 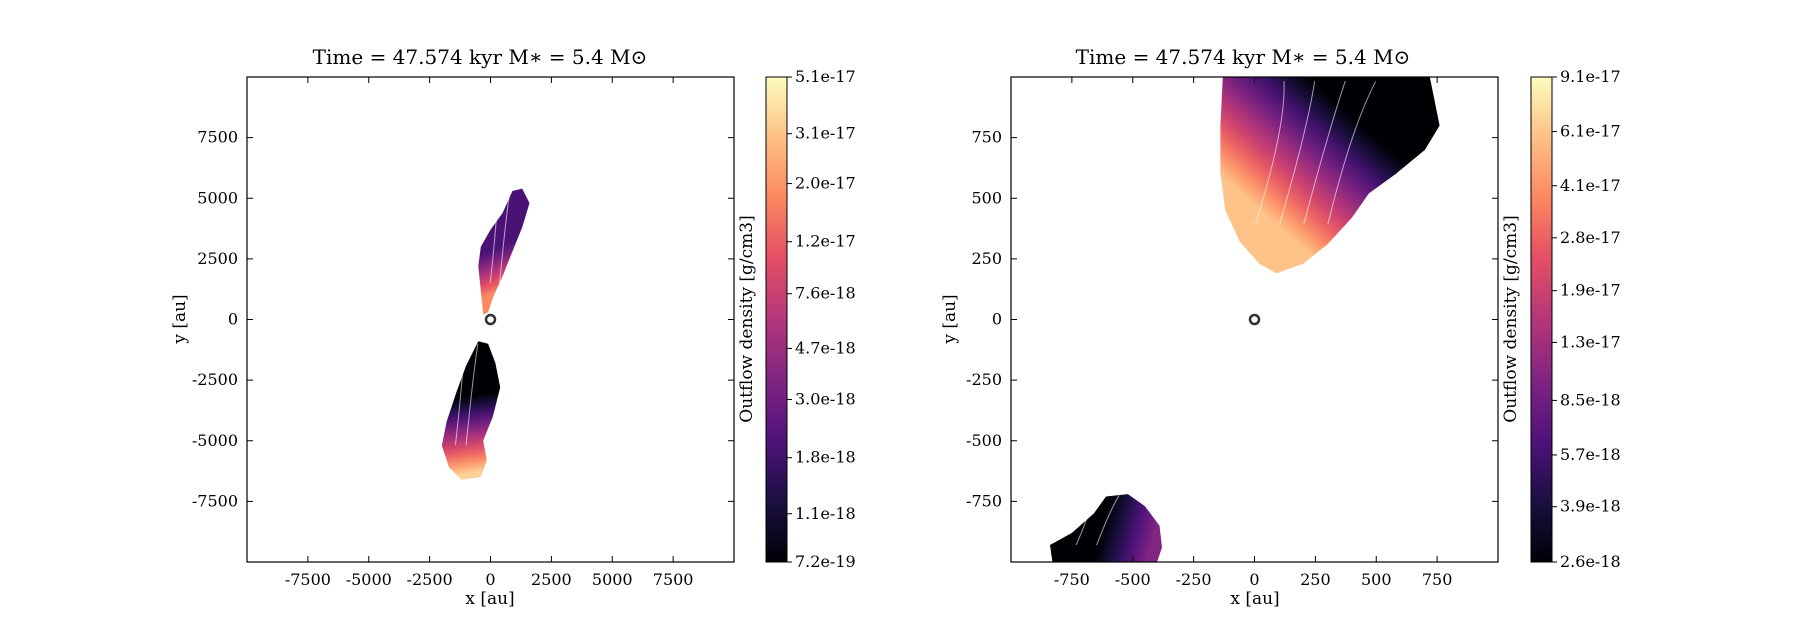 What do you see at coordinates (1133, 579) in the screenshot?
I see `x-tick-label: -500` at bounding box center [1133, 579].